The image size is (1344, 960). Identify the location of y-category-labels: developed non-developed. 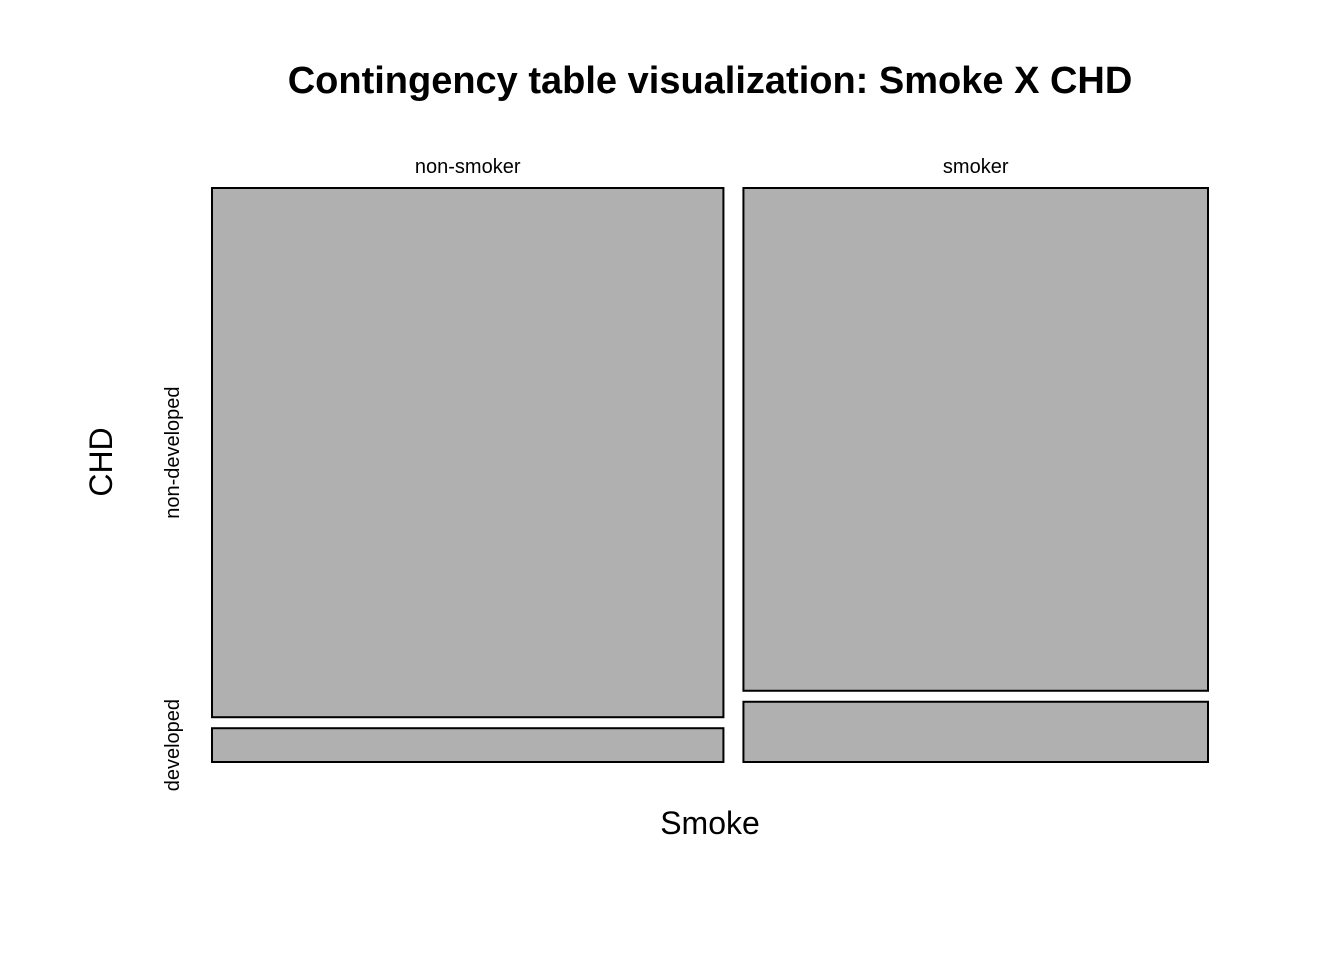
(173, 588).